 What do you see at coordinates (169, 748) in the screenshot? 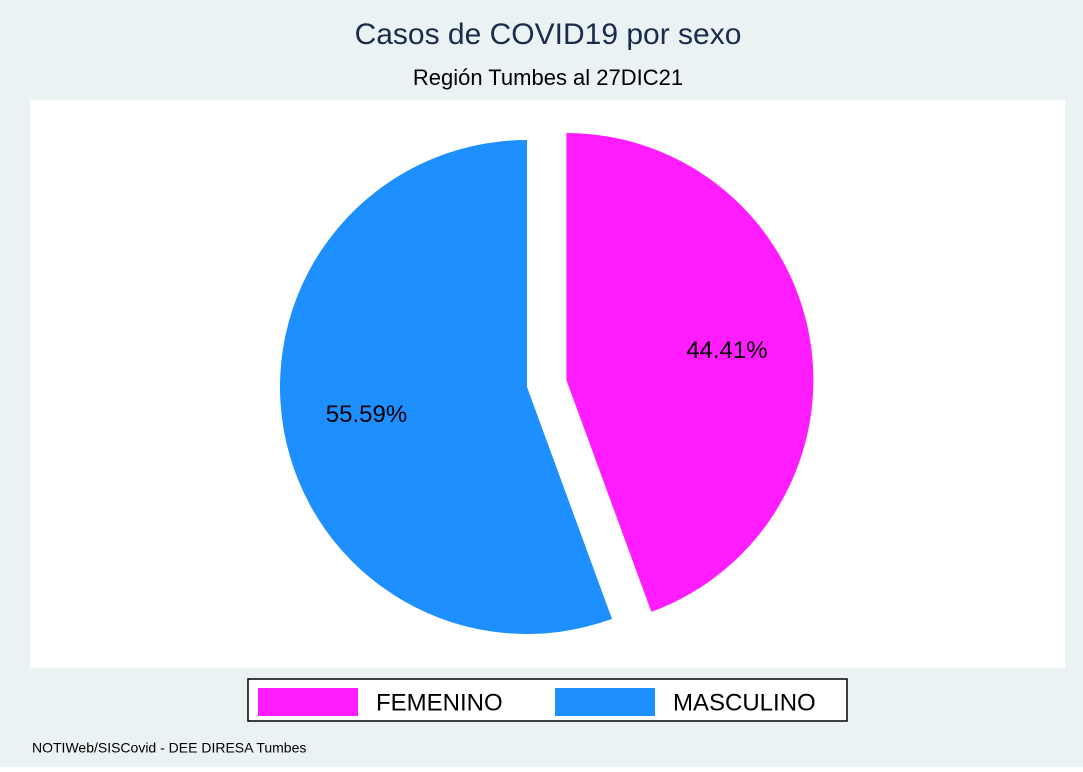
I see `source-note: NOTIWeb/SISCovid - DEE DIRESA Tumbes` at bounding box center [169, 748].